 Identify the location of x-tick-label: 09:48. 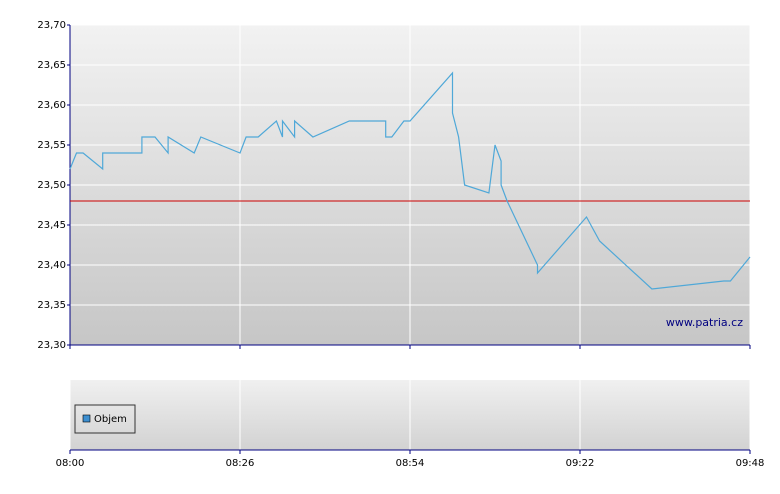
(750, 463).